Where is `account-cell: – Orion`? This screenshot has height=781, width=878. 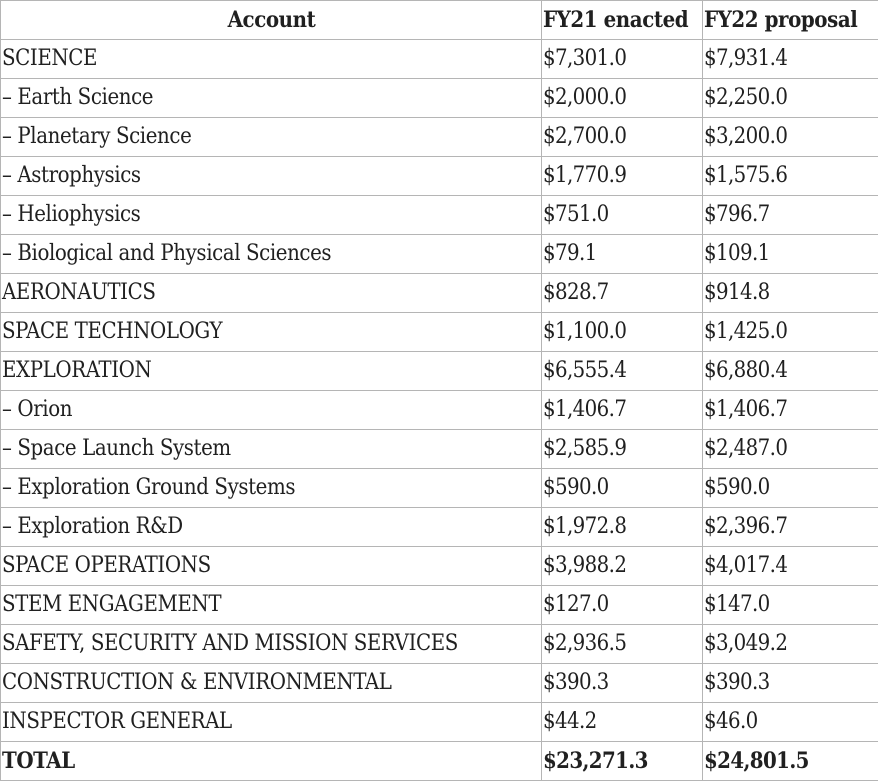
account-cell: – Orion is located at coordinates (271, 410).